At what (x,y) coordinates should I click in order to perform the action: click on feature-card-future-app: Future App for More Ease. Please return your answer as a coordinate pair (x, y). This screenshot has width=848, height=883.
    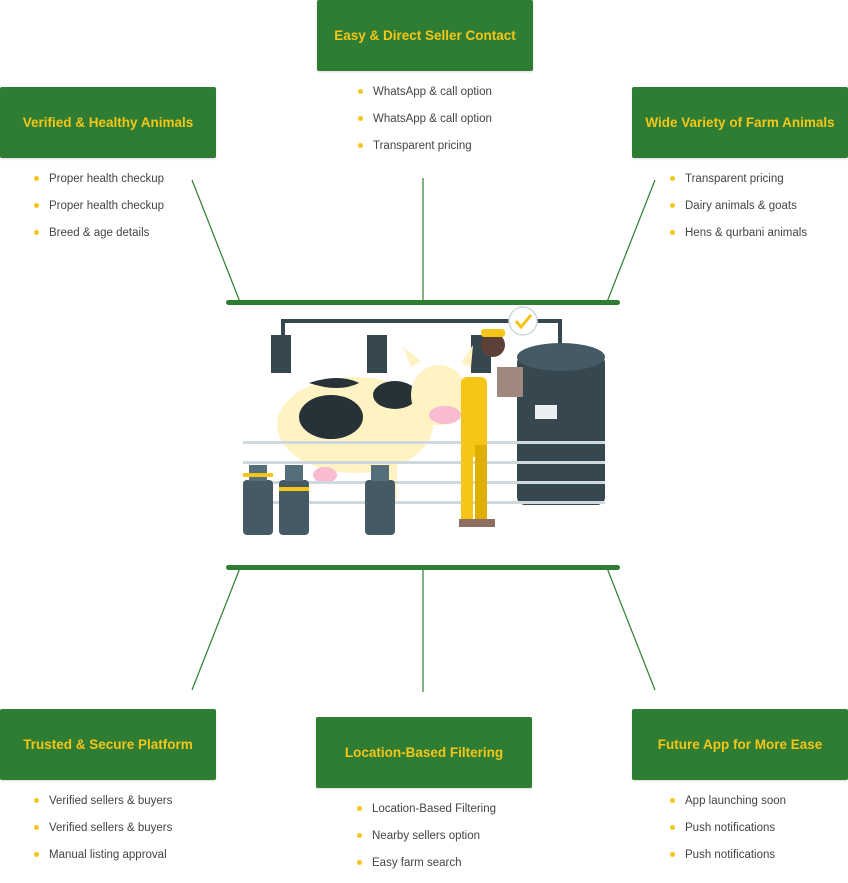
    Looking at the image, I should click on (740, 744).